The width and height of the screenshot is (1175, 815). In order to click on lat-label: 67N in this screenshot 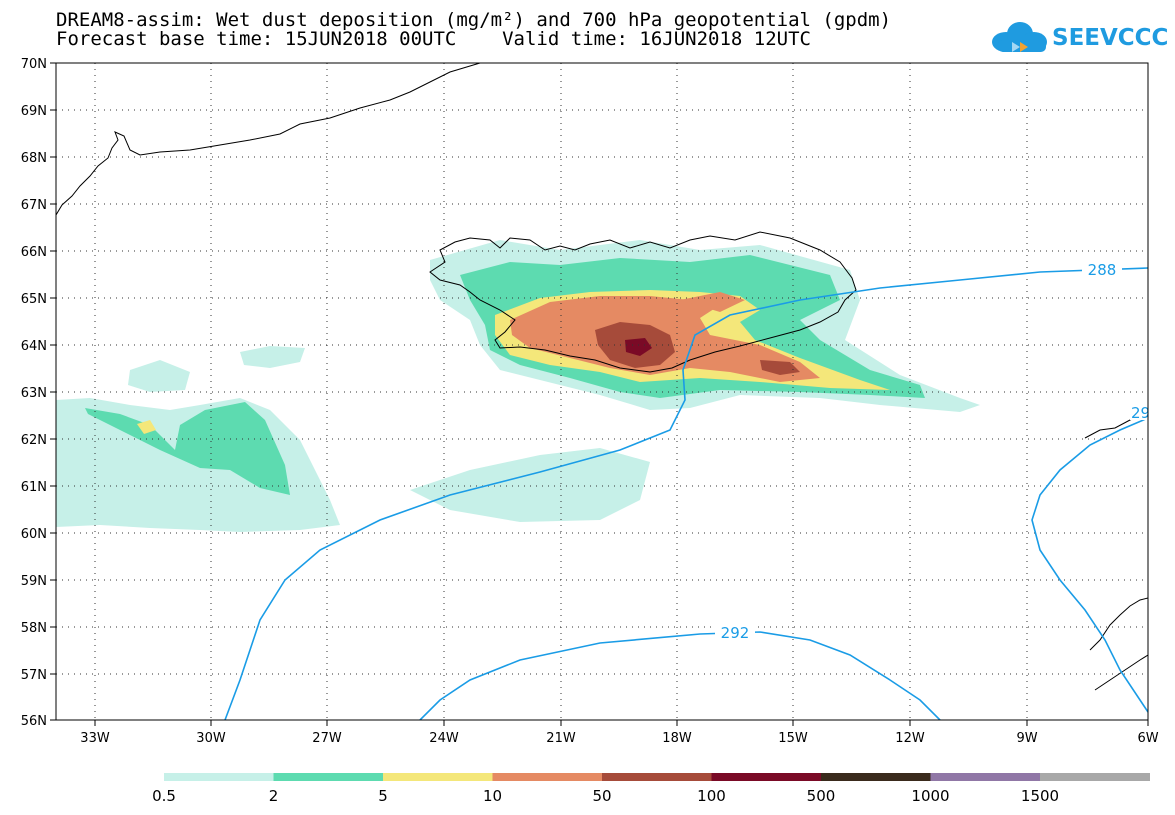, I will do `click(34, 205)`.